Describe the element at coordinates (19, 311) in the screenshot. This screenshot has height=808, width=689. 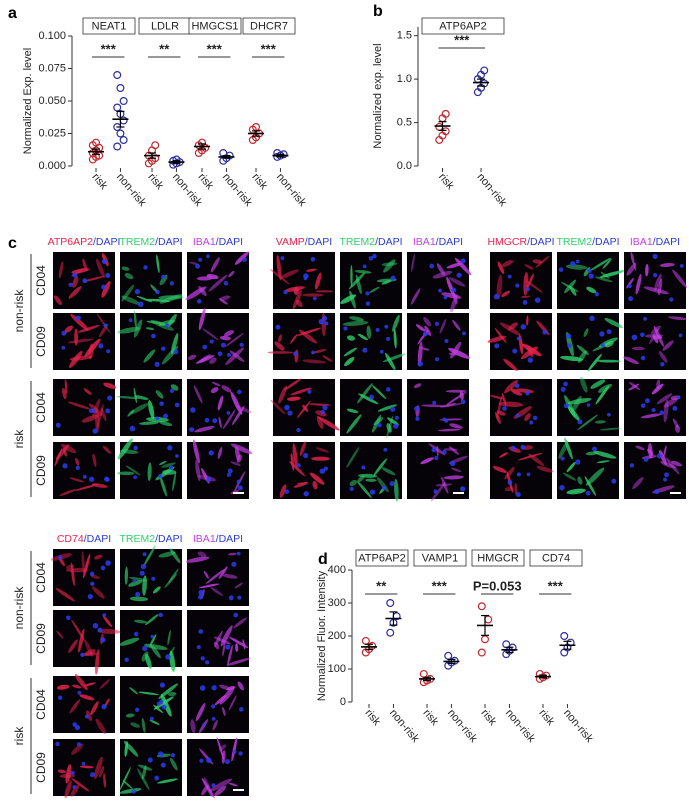
I see `condition-label: non-risk` at that location.